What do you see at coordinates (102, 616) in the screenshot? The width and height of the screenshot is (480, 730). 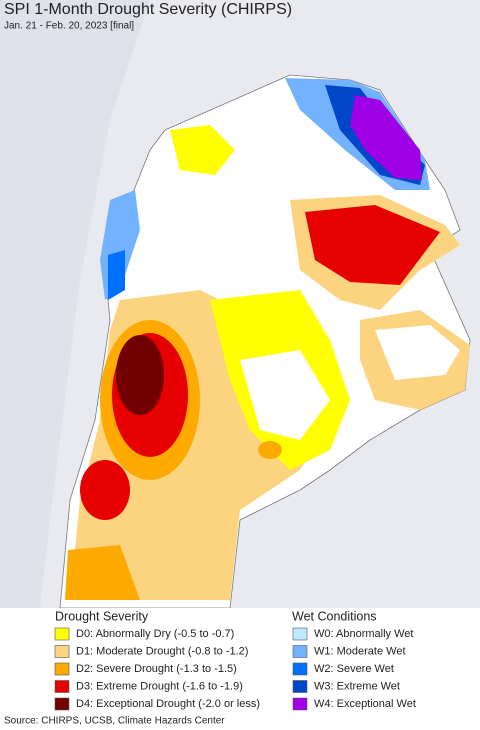 I see `legend-title: Drought Severity` at bounding box center [102, 616].